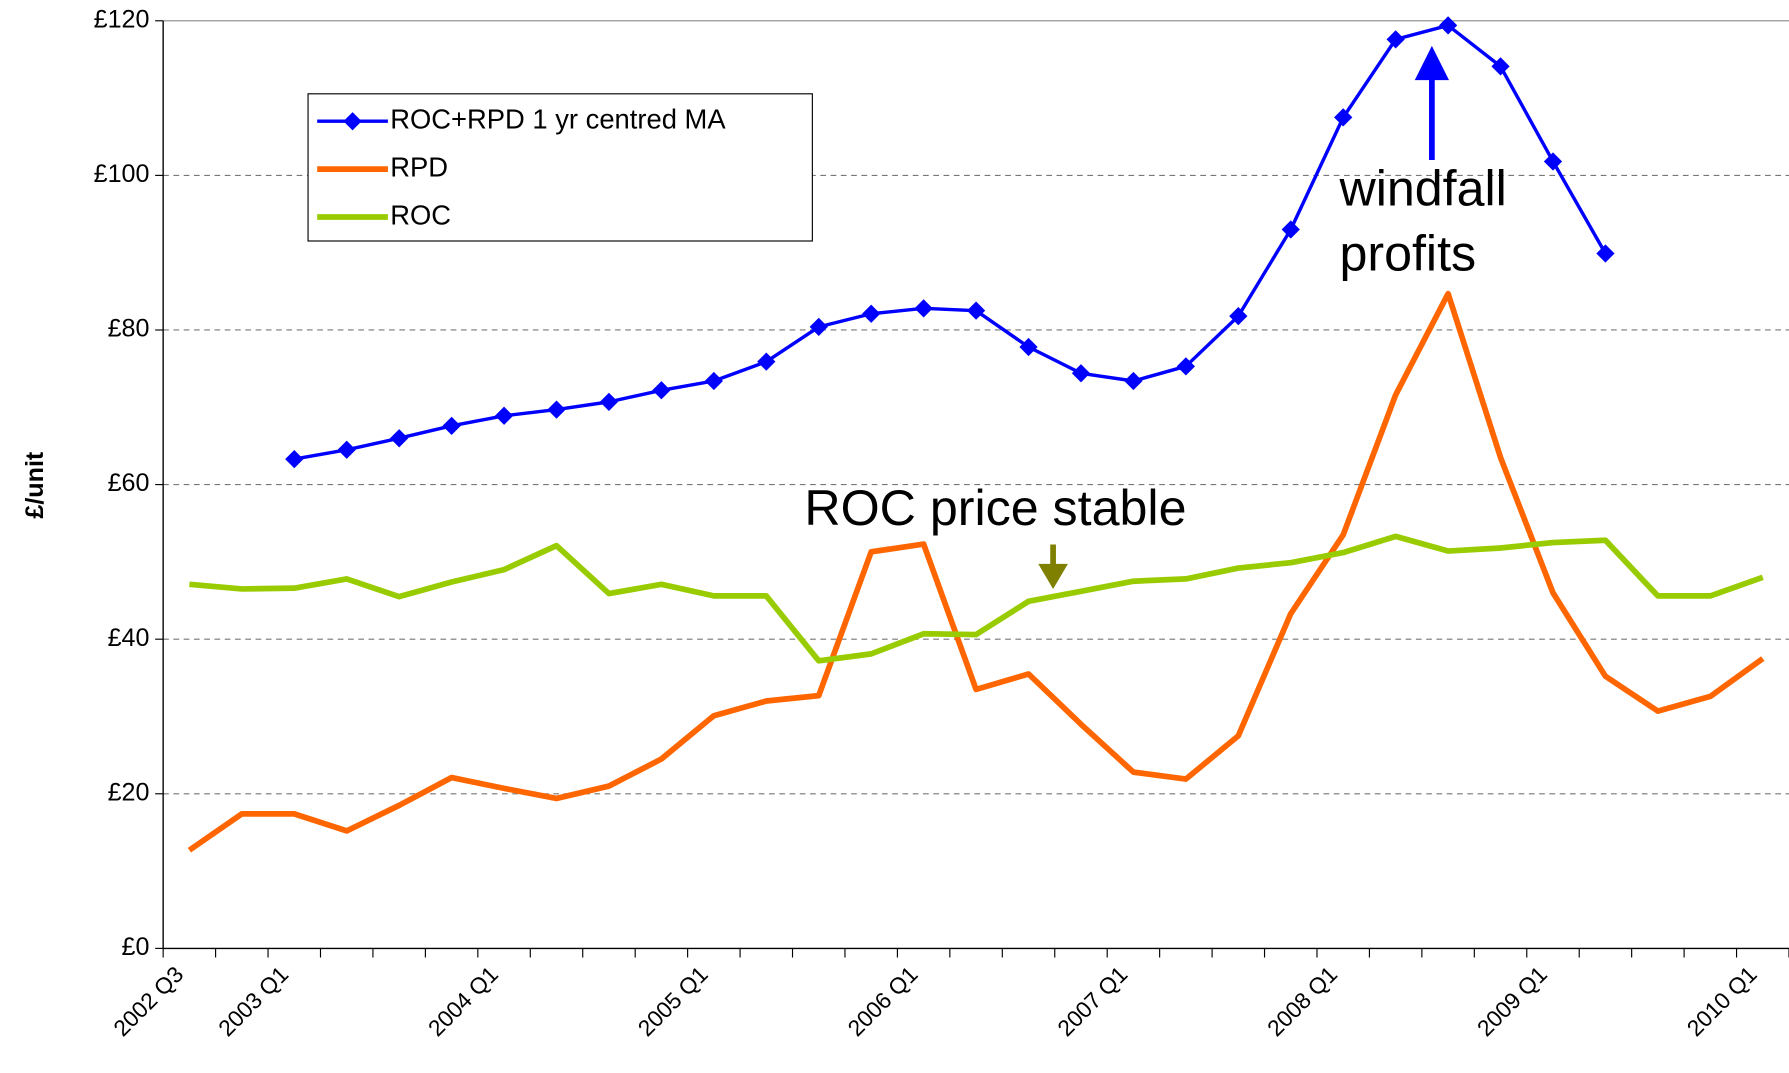  Describe the element at coordinates (560, 167) in the screenshot. I see `legend-box` at that location.